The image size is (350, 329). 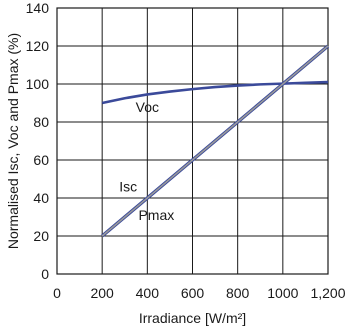 What do you see at coordinates (147, 107) in the screenshot?
I see `annotation-voc: Voc` at bounding box center [147, 107].